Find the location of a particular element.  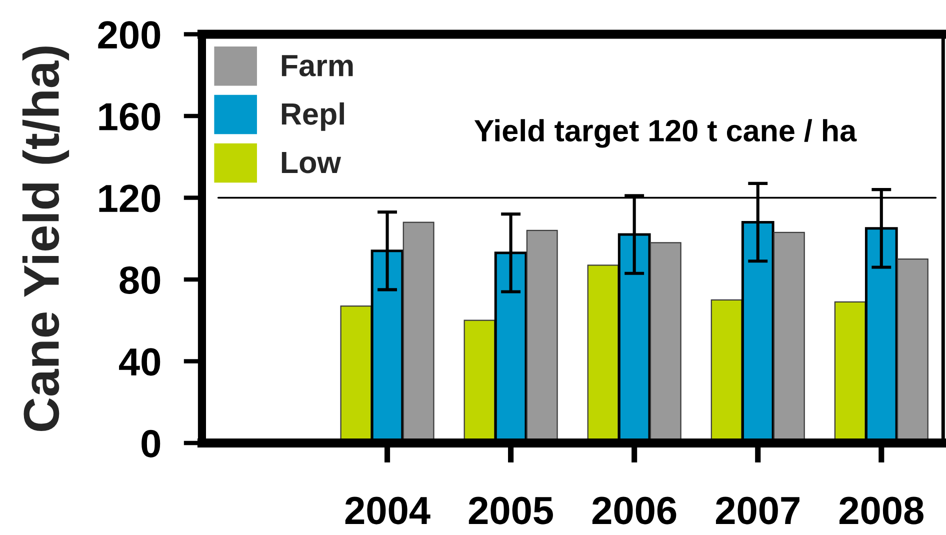

y-tick-label: 120 is located at coordinates (129, 198).